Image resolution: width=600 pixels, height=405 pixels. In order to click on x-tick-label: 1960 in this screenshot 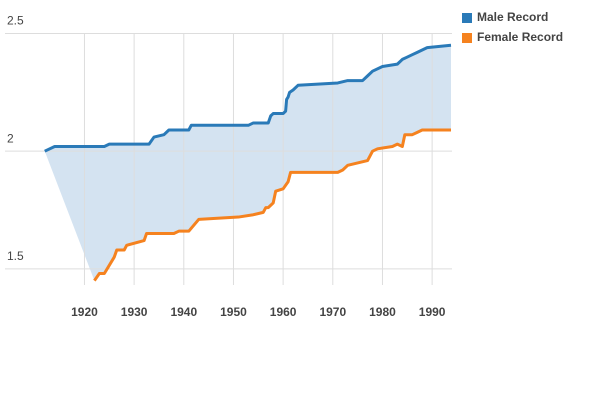, I will do `click(283, 312)`.